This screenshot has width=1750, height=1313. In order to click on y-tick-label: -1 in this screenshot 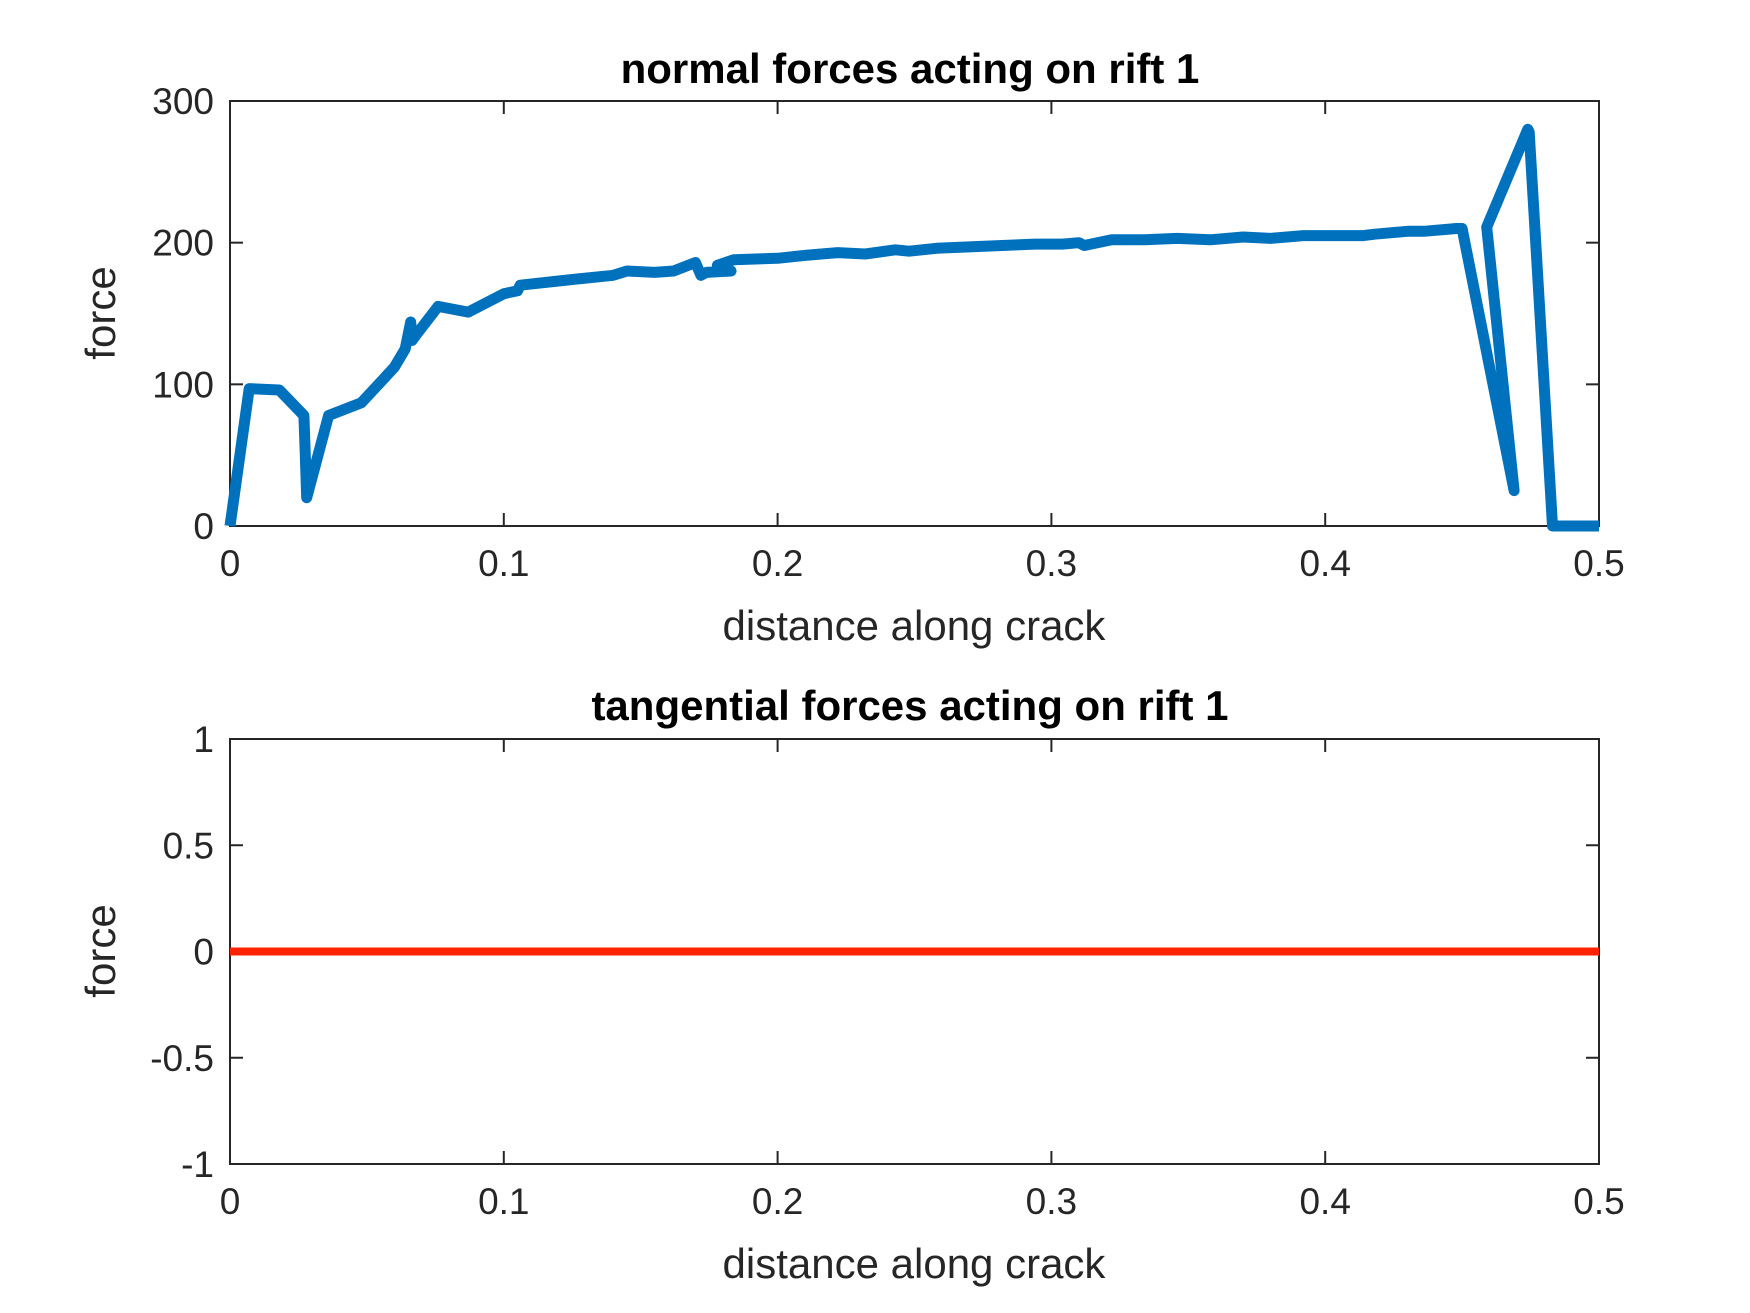, I will do `click(197, 1164)`.